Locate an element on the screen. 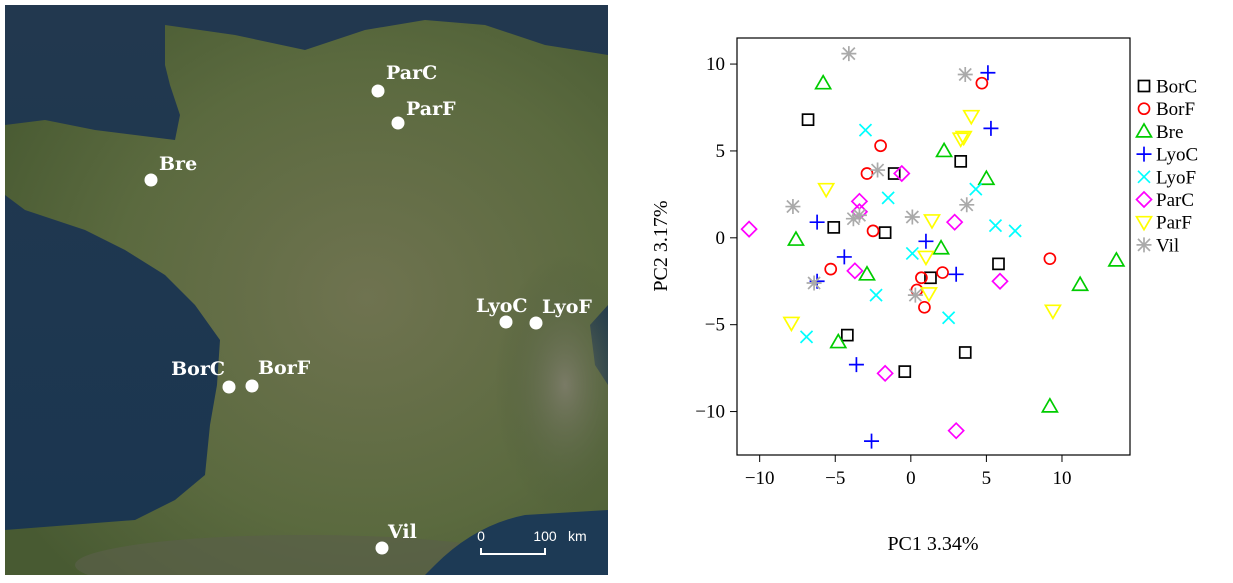 Image resolution: width=1233 pixels, height=583 pixels. y-tick-label: 5 is located at coordinates (721, 151).